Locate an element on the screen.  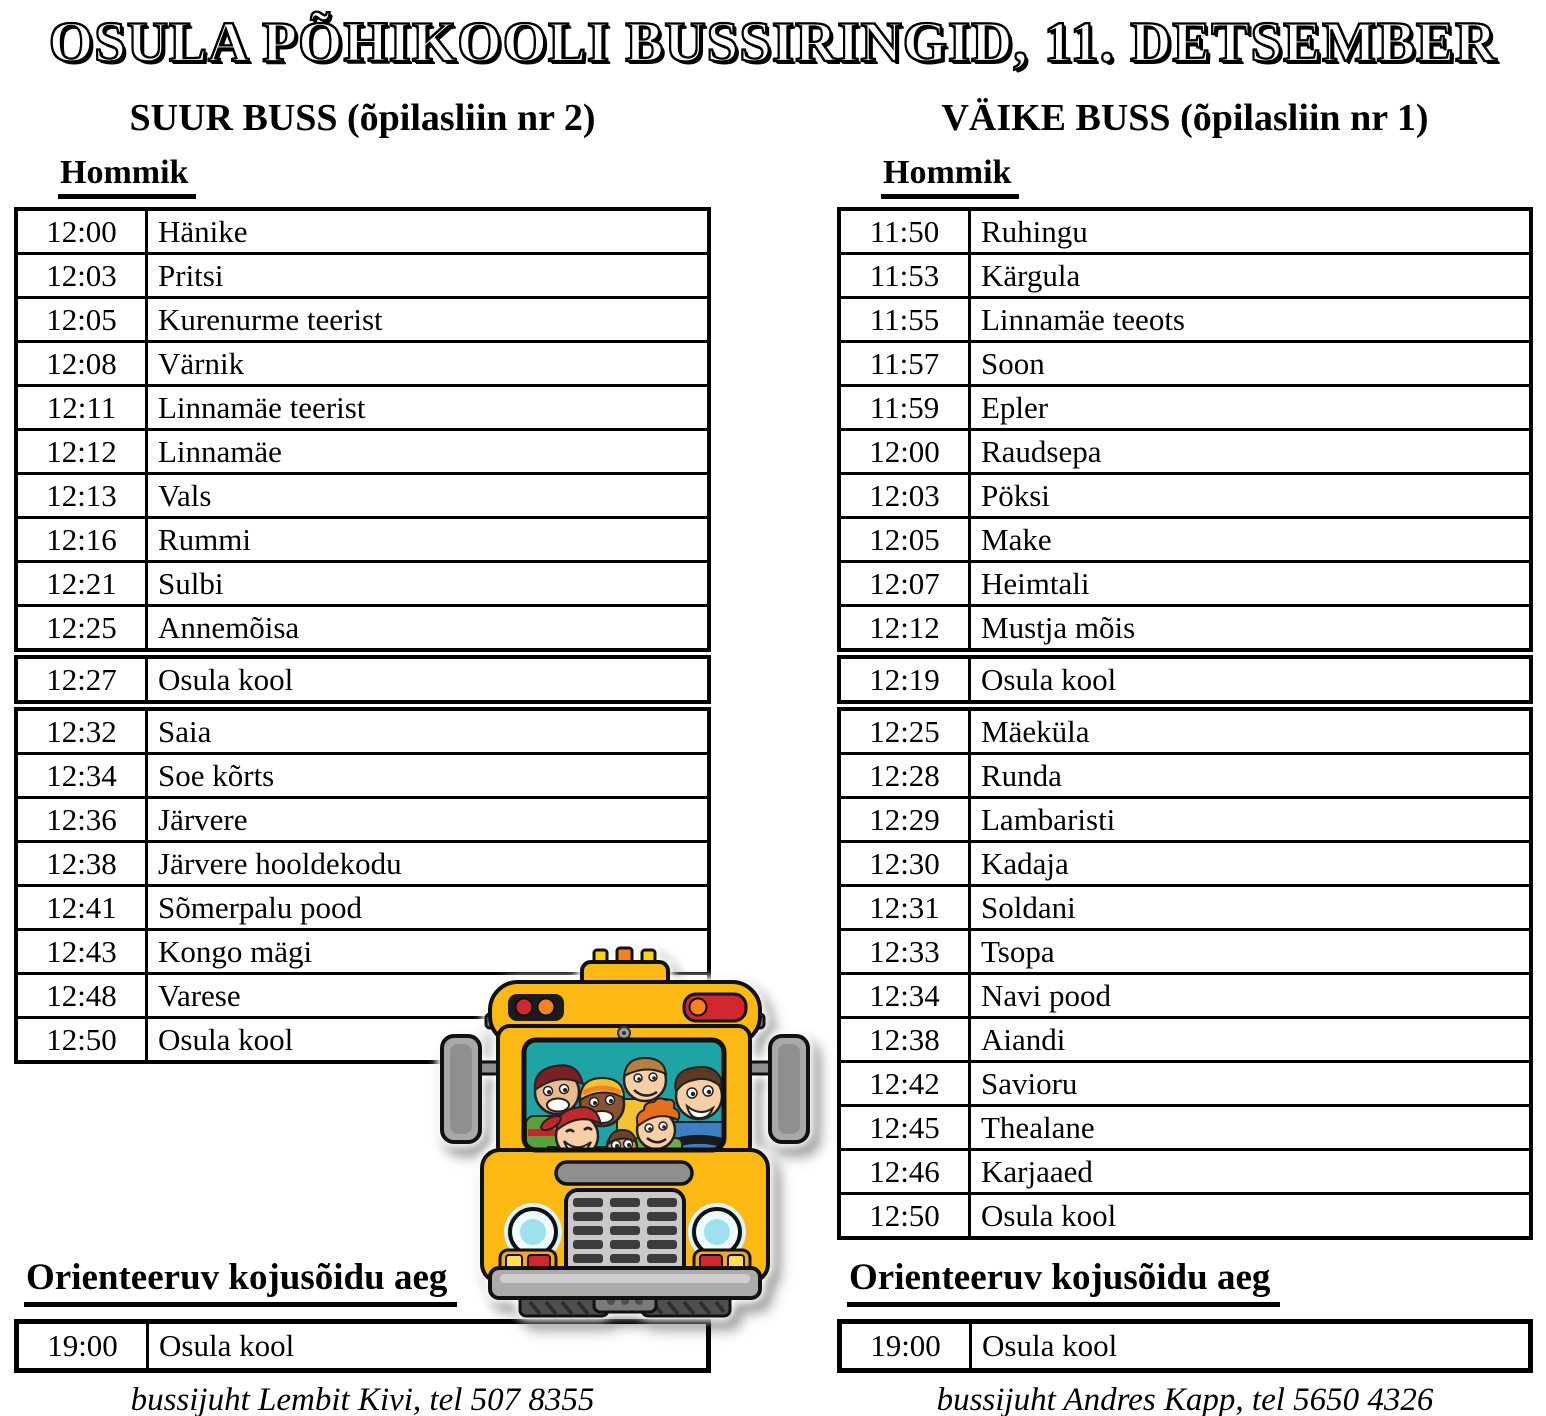
schedule-row: 12:07 Heimtali is located at coordinates (1185, 582).